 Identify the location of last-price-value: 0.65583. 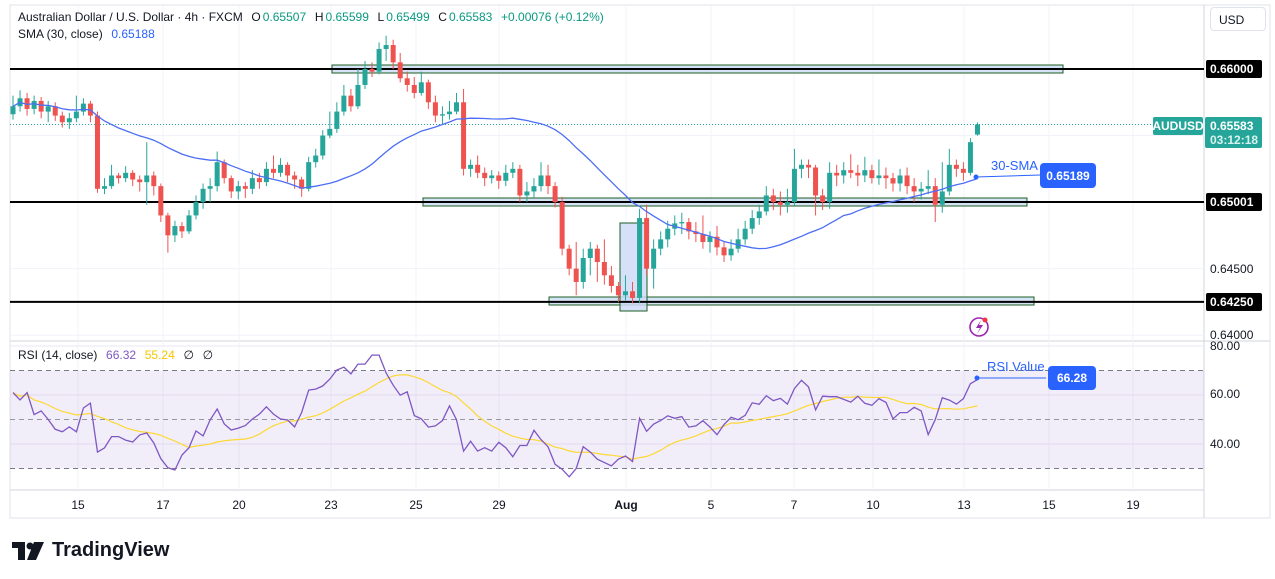
(1232, 126).